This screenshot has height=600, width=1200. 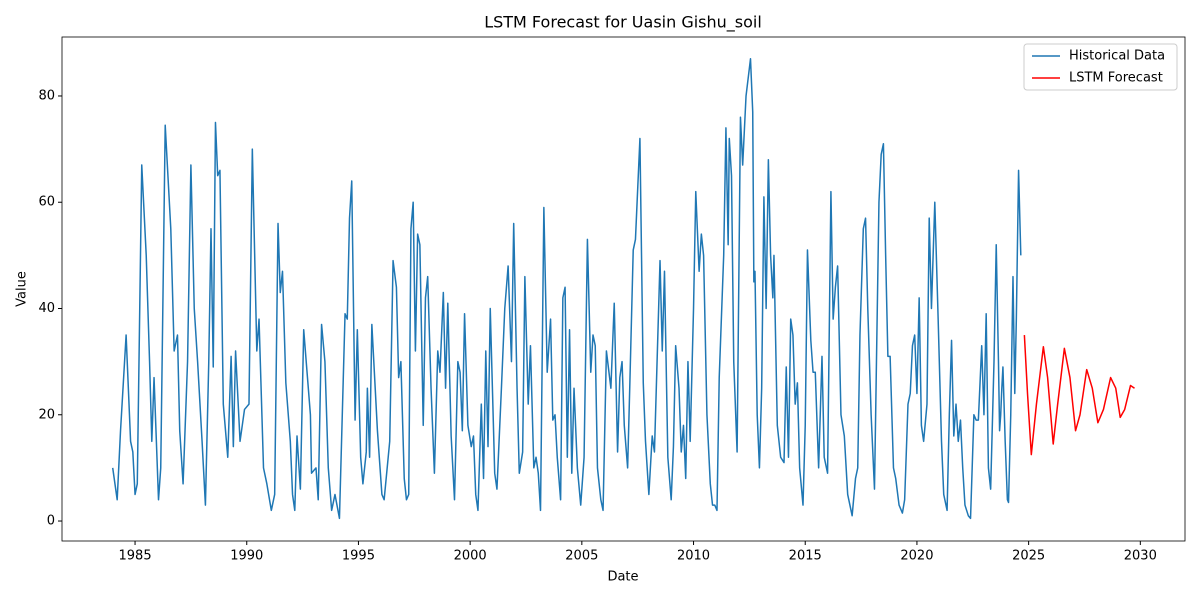 I want to click on y-tick-label: 20, so click(x=46, y=414).